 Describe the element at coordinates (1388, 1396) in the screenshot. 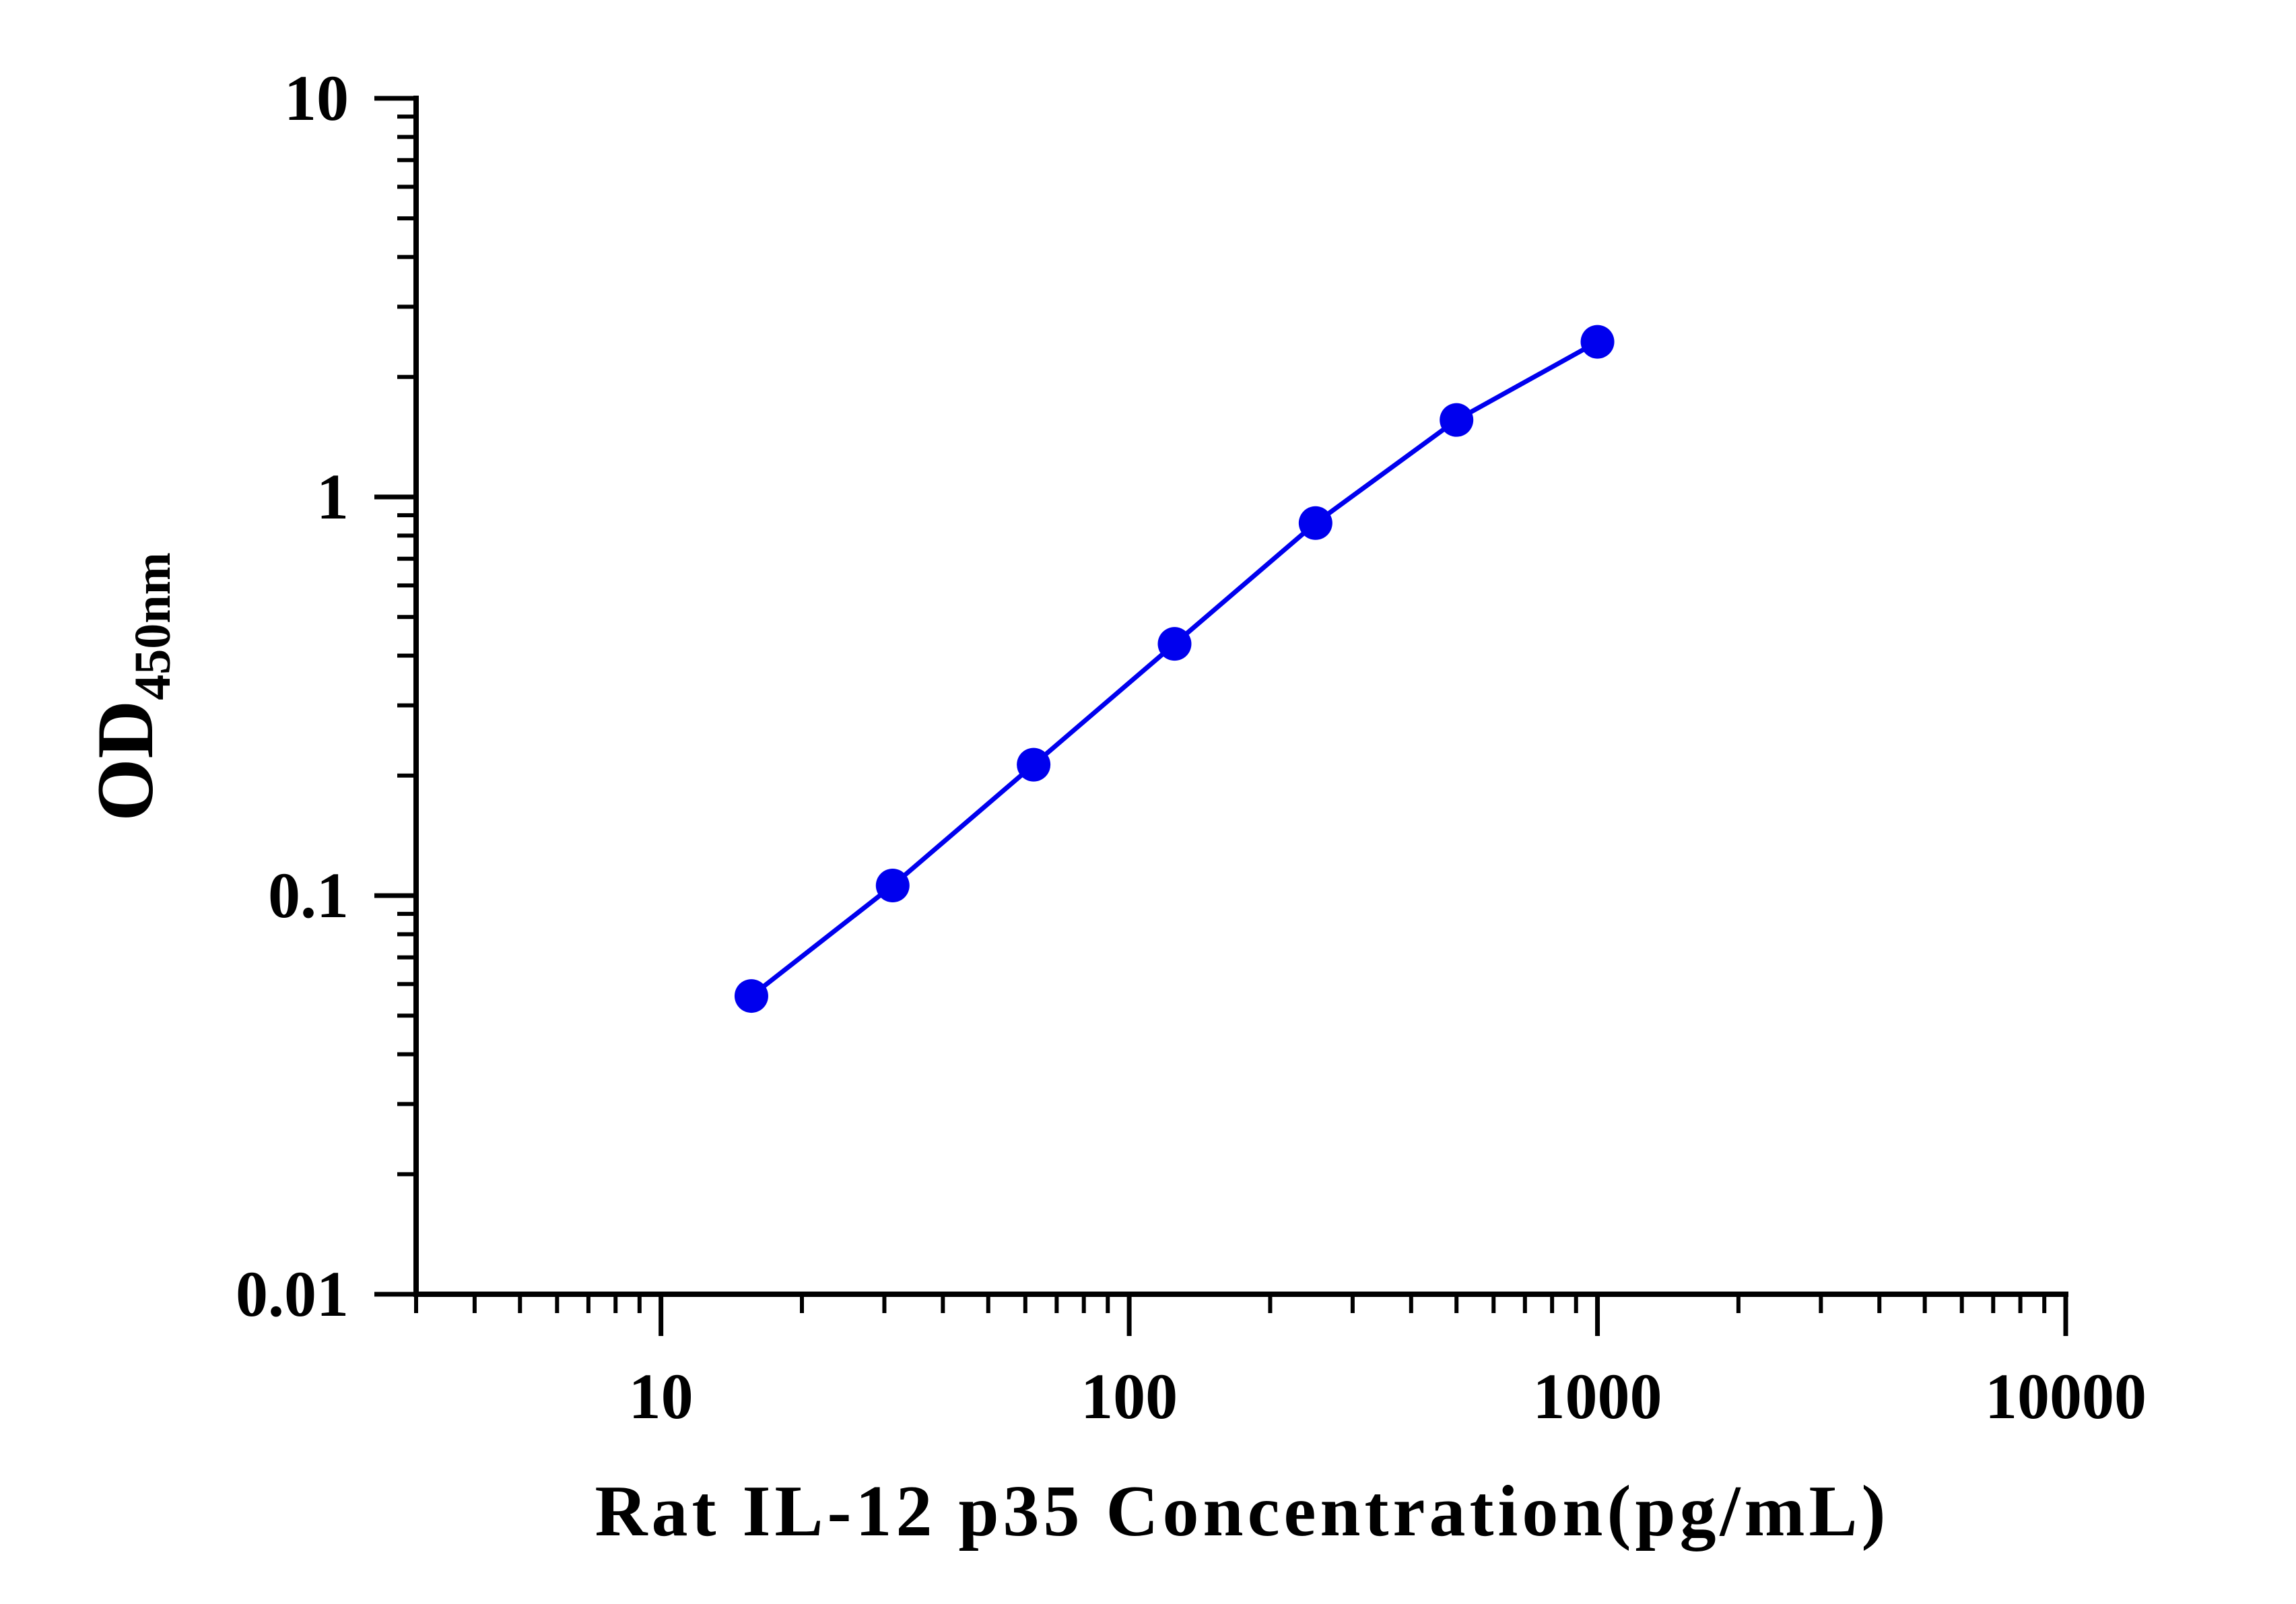

I see `x-tick-labels: 10 100 1000 10000` at that location.